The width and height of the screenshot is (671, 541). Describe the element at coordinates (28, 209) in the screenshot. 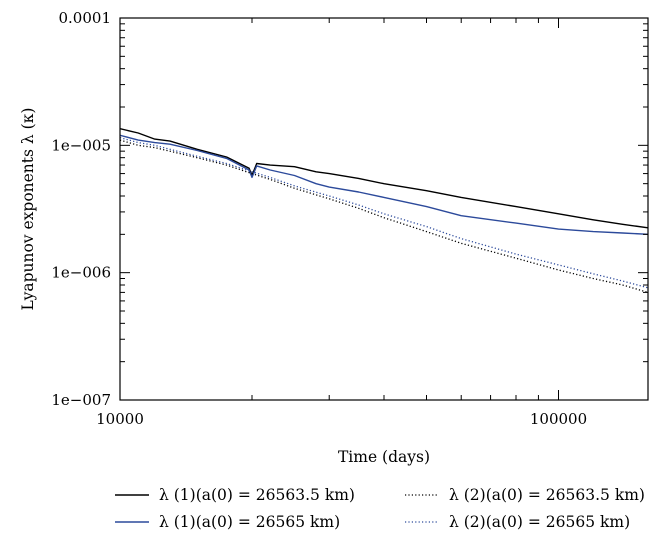

I see `y-axis-label: Lyapunov exponents λ (κ)` at that location.